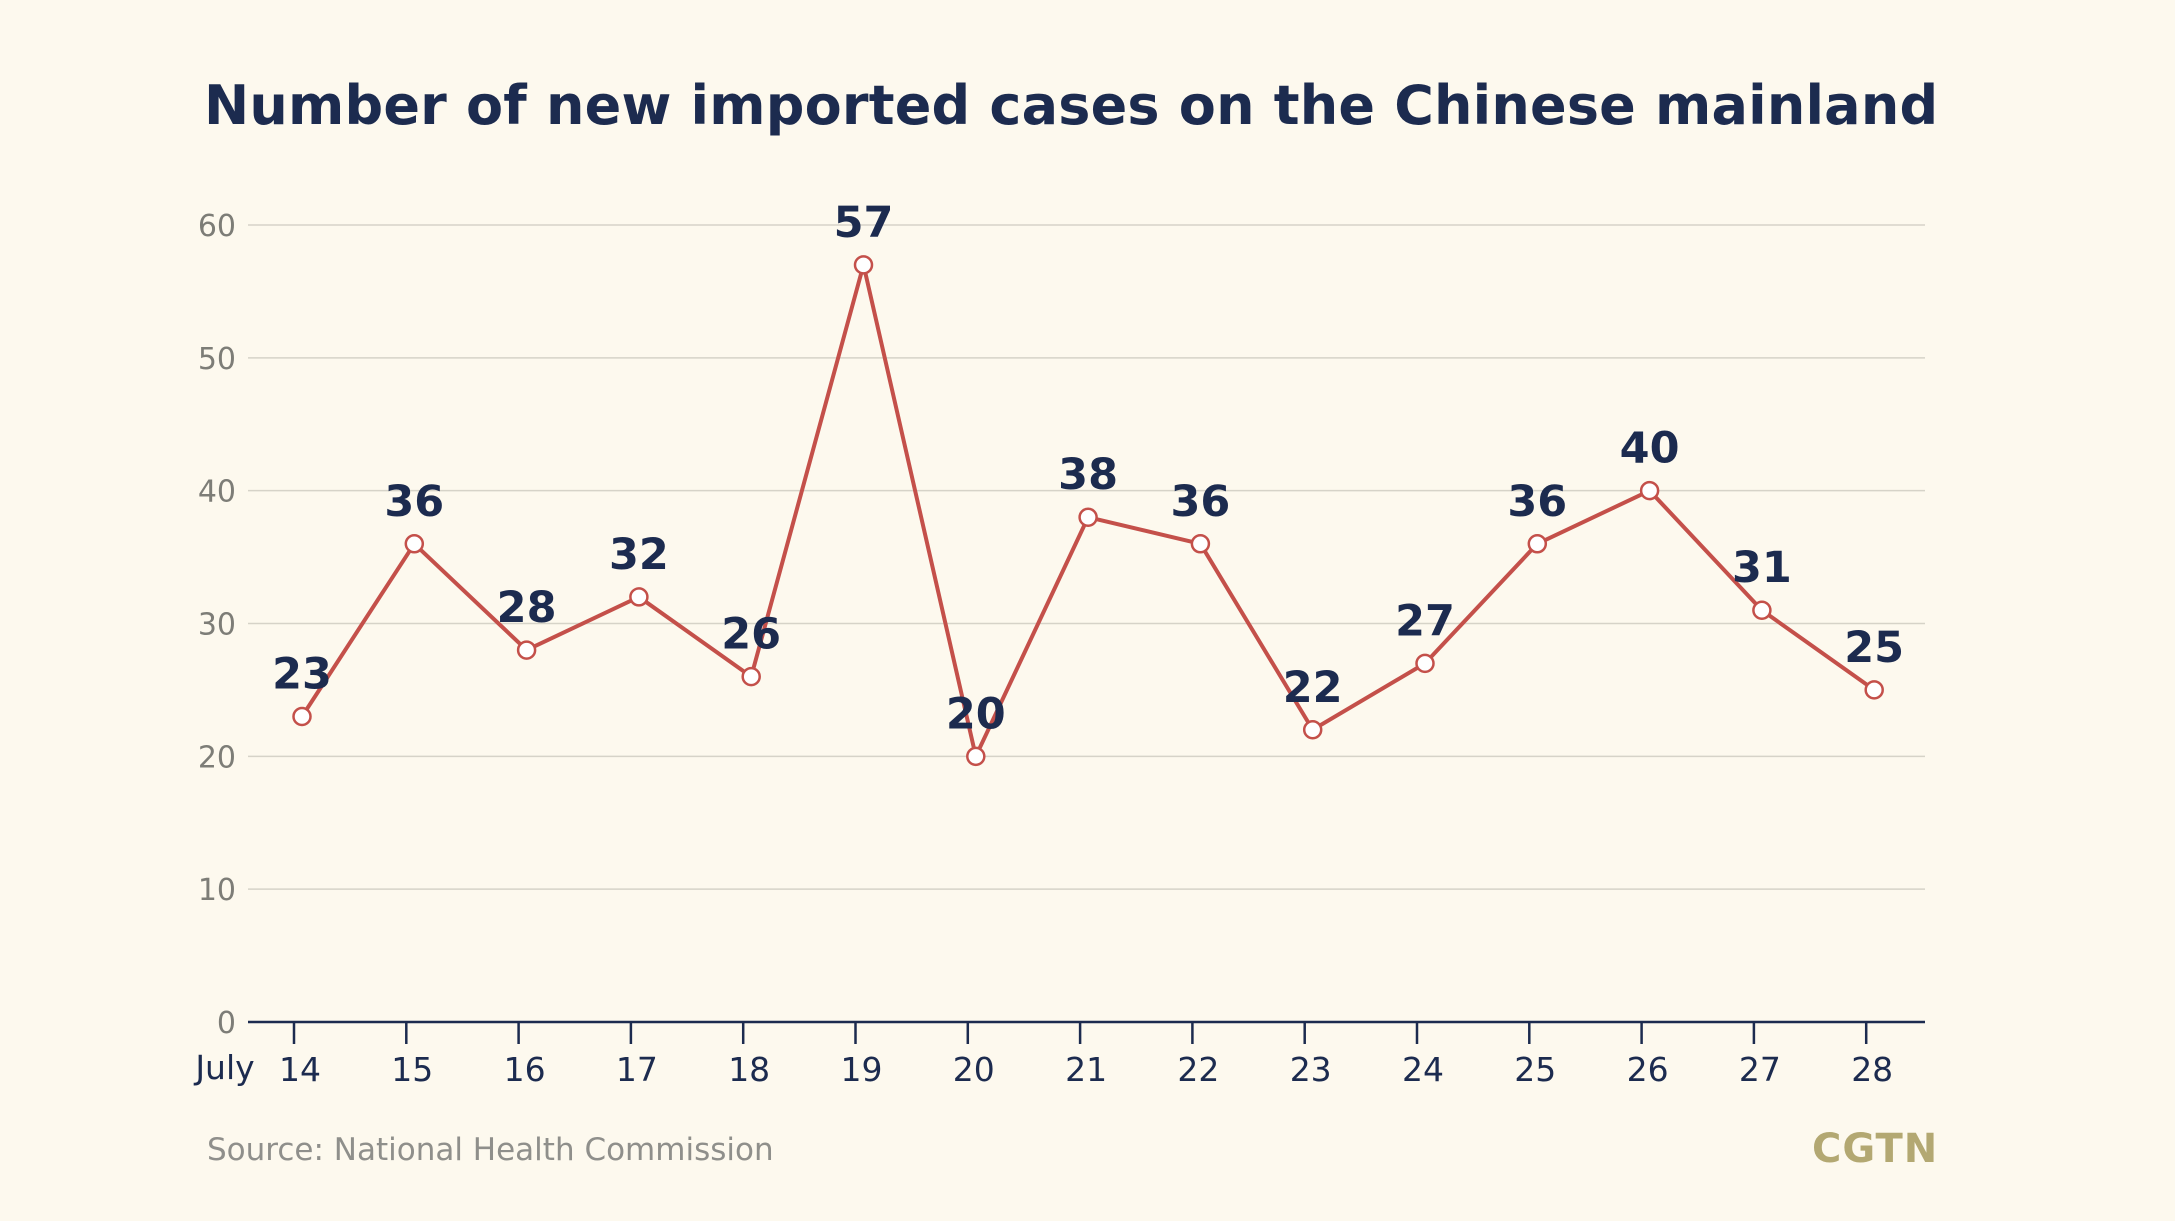 This screenshot has height=1221, width=2175. Describe the element at coordinates (217, 757) in the screenshot. I see `y-tick-label: 20` at that location.